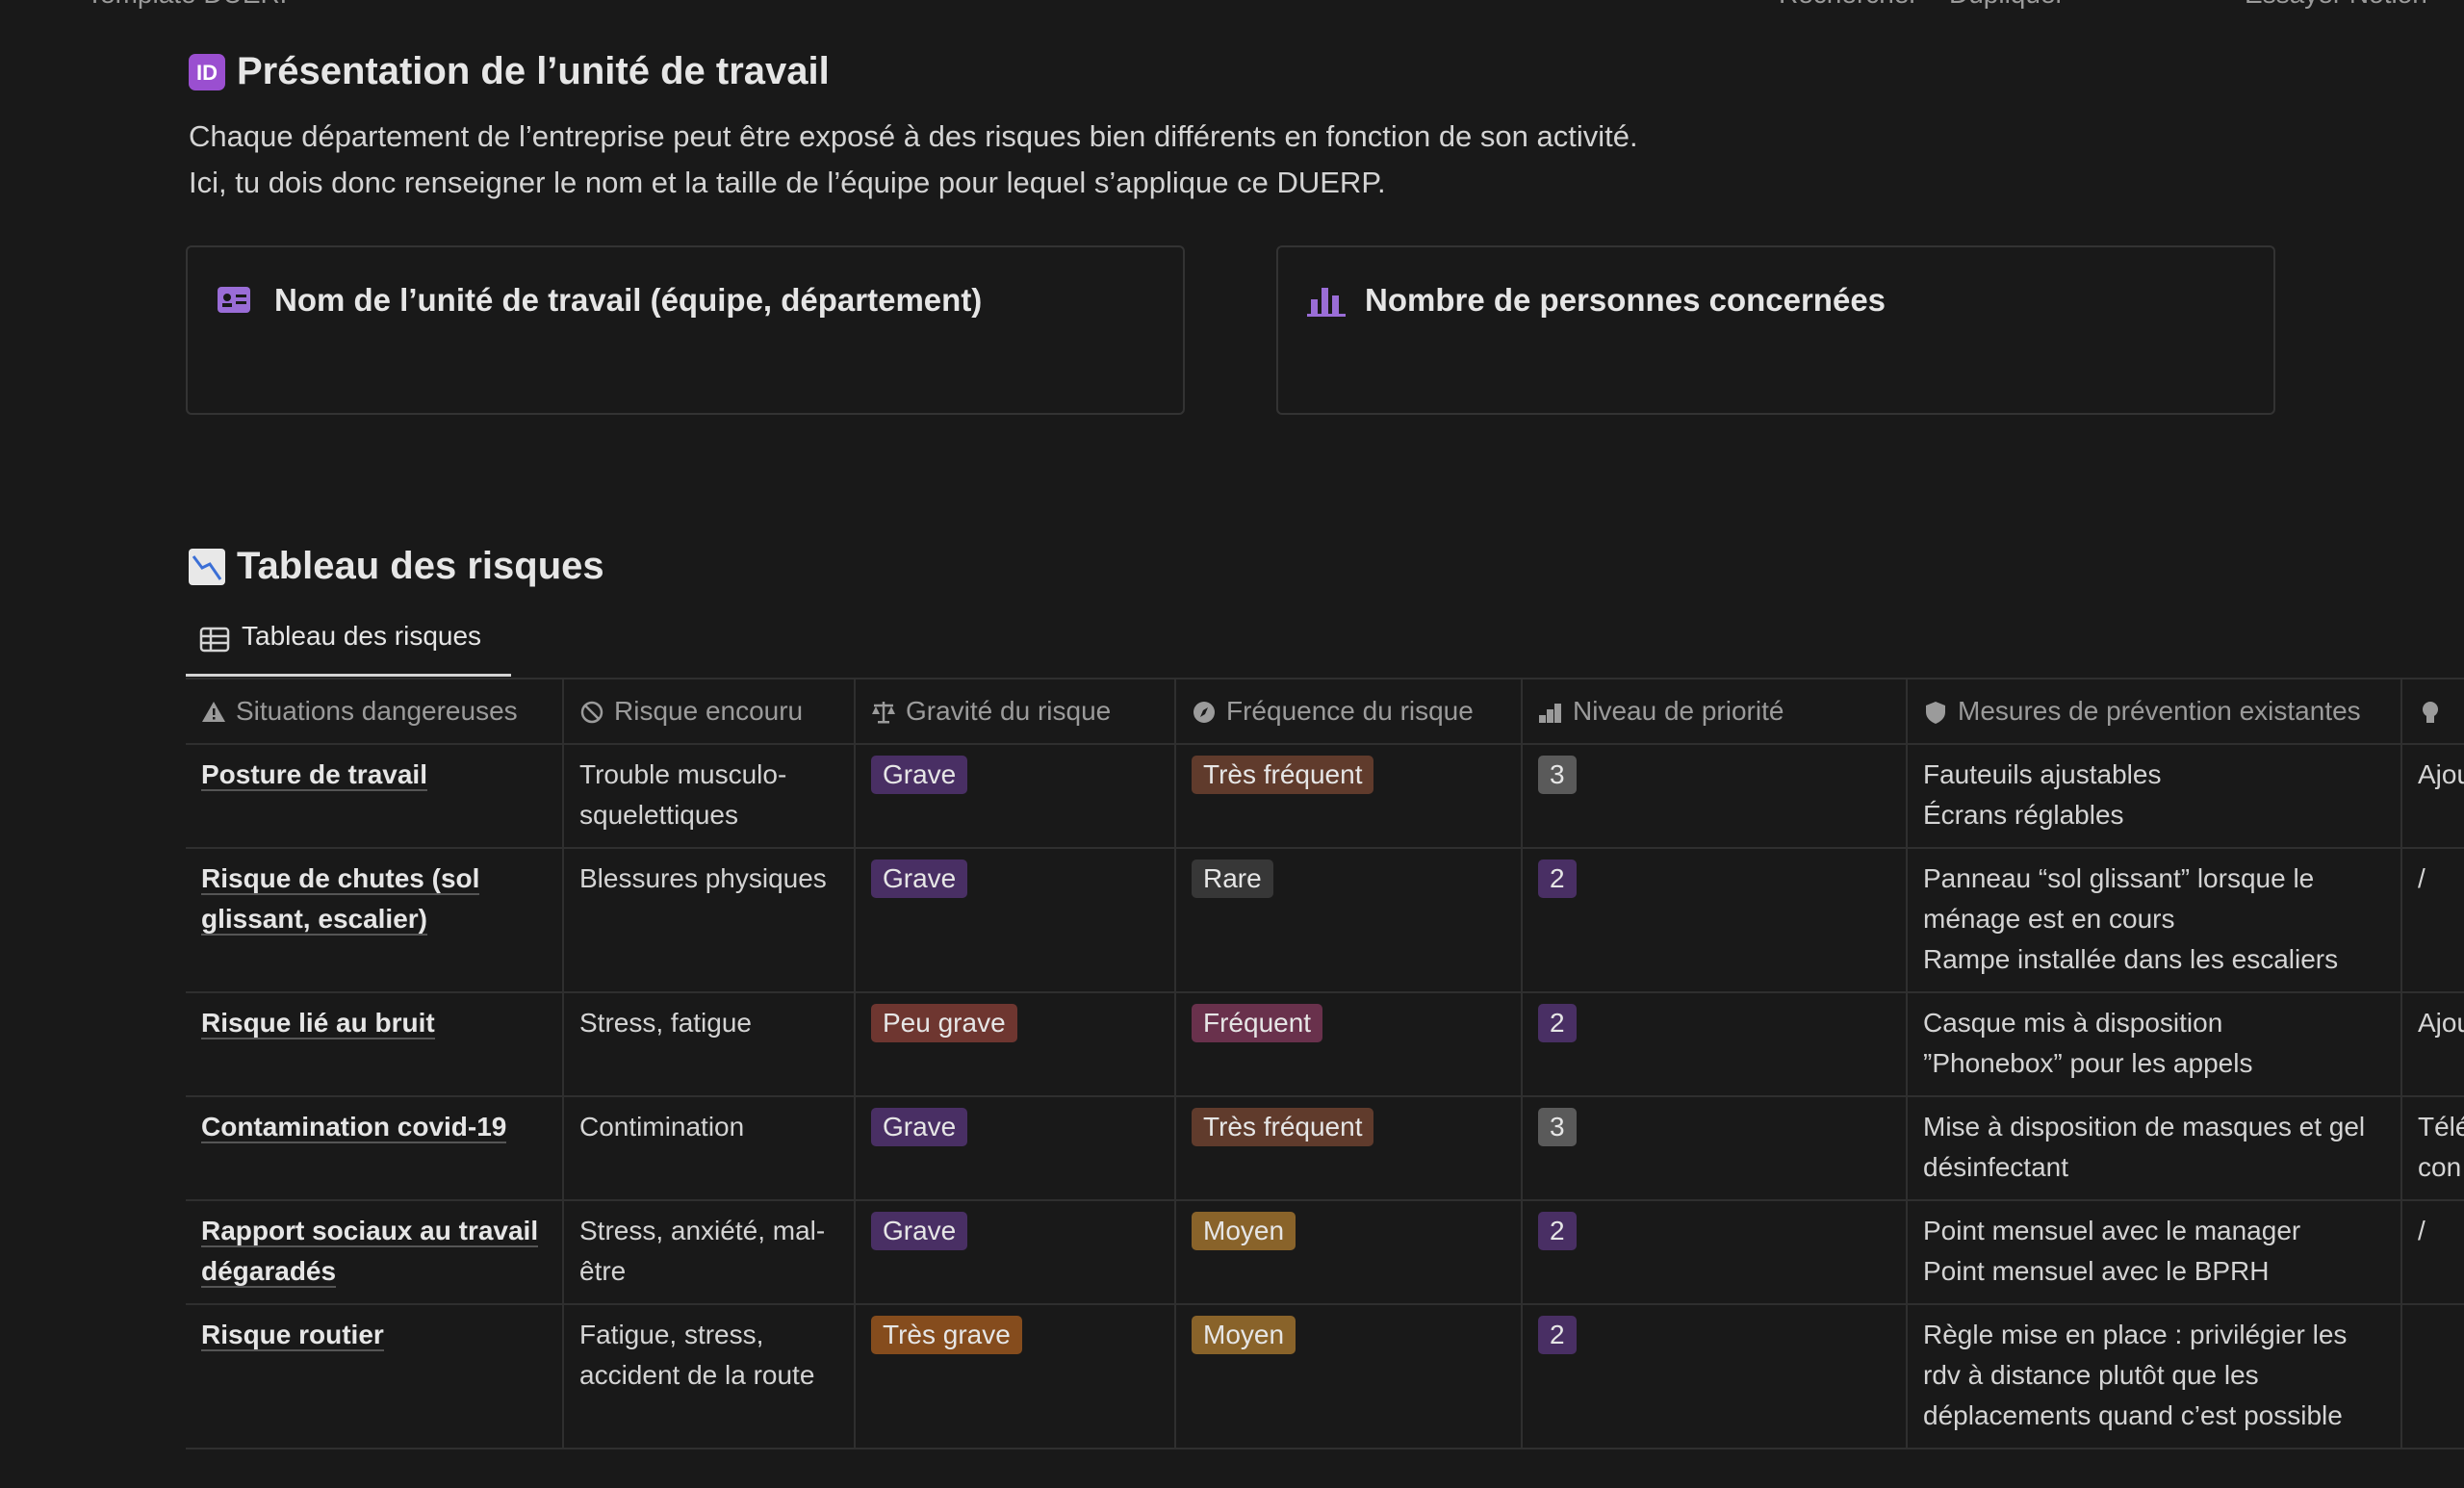 The width and height of the screenshot is (2464, 1488). Describe the element at coordinates (1678, 711) in the screenshot. I see `column-header-label: Niveau de priorité` at that location.